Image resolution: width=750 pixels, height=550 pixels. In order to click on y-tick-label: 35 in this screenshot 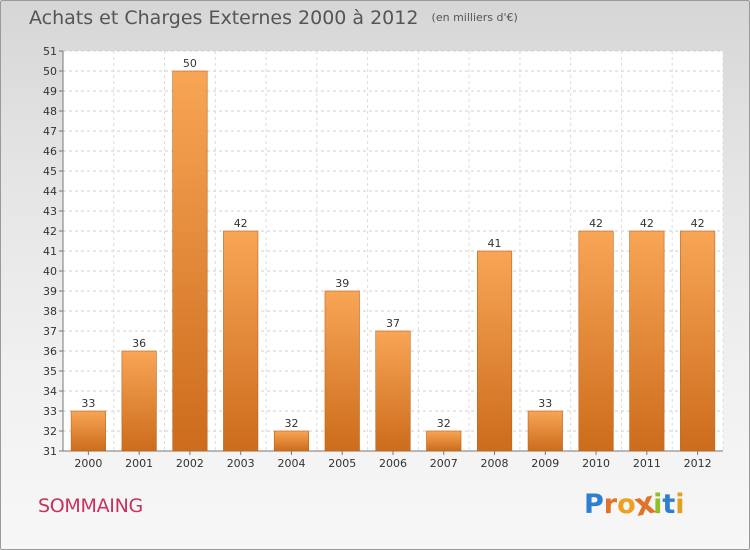, I will do `click(50, 371)`.